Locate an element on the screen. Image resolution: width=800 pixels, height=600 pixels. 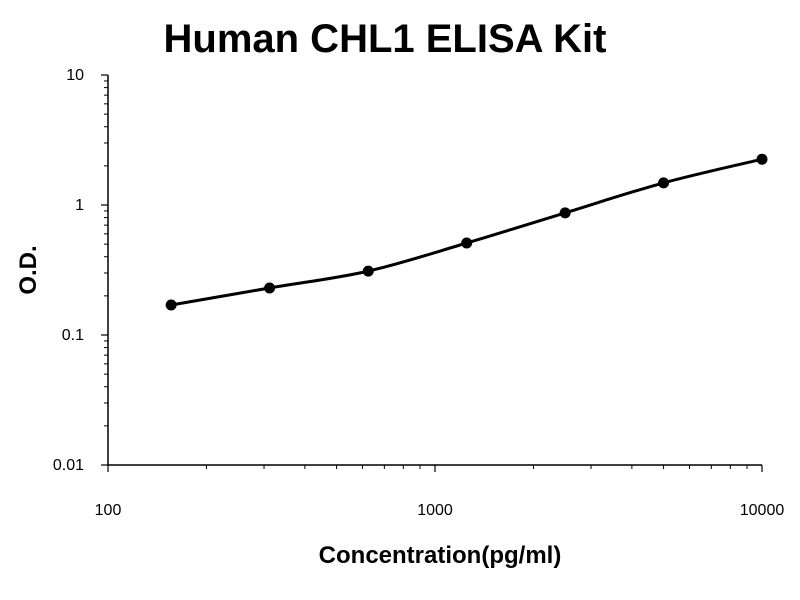
x-tick-label: 10000 is located at coordinates (762, 510).